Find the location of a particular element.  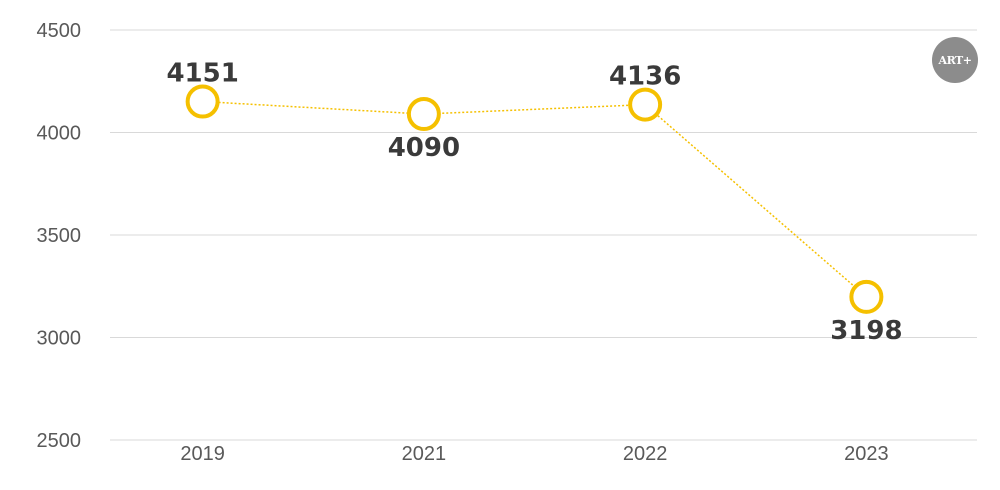

y-tick-label: 4500 is located at coordinates (59, 31).